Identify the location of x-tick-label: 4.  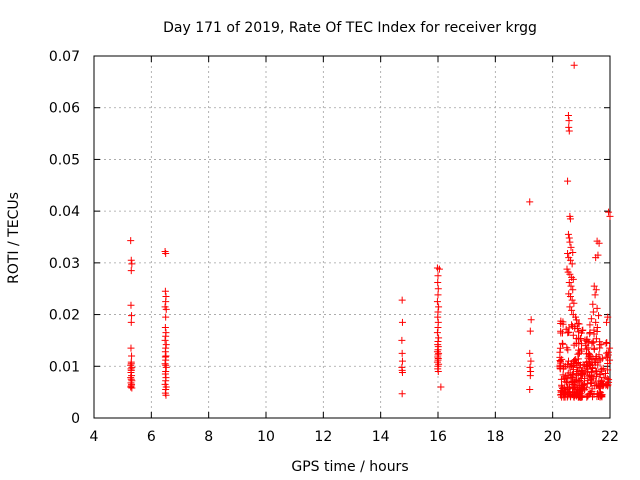
(94, 437).